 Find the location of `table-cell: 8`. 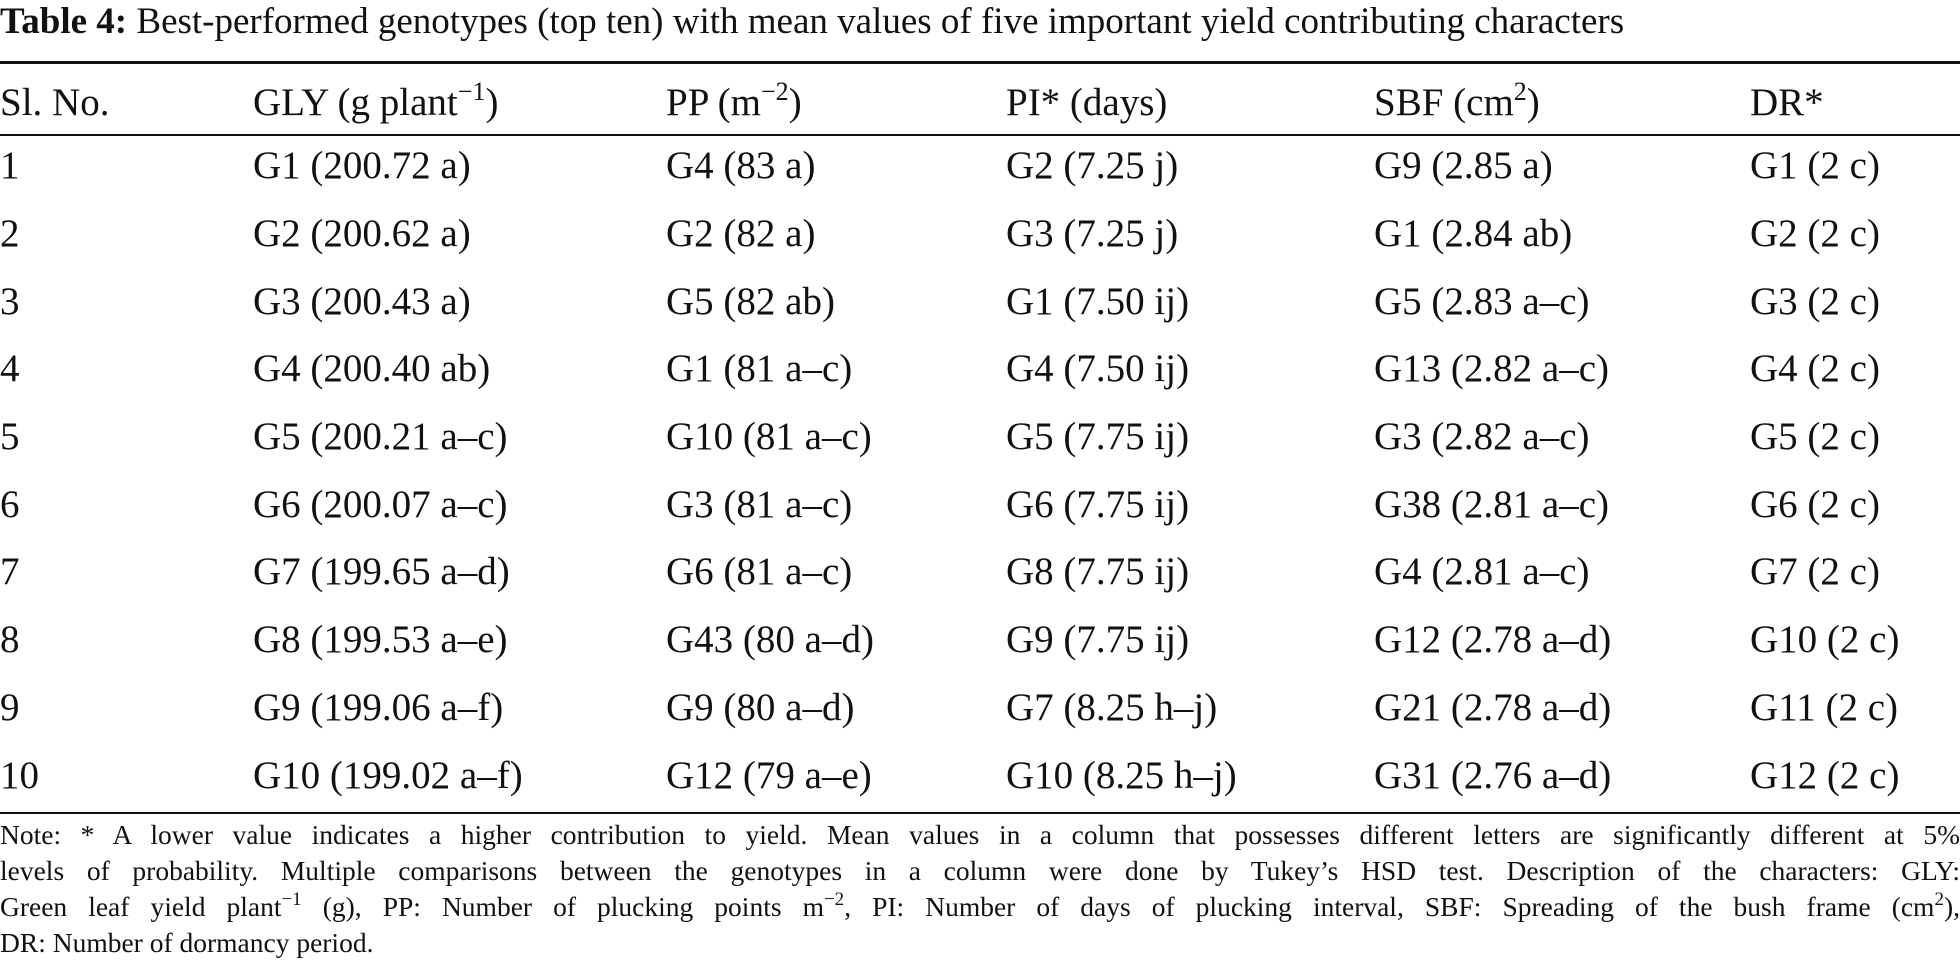

table-cell: 8 is located at coordinates (10, 640).